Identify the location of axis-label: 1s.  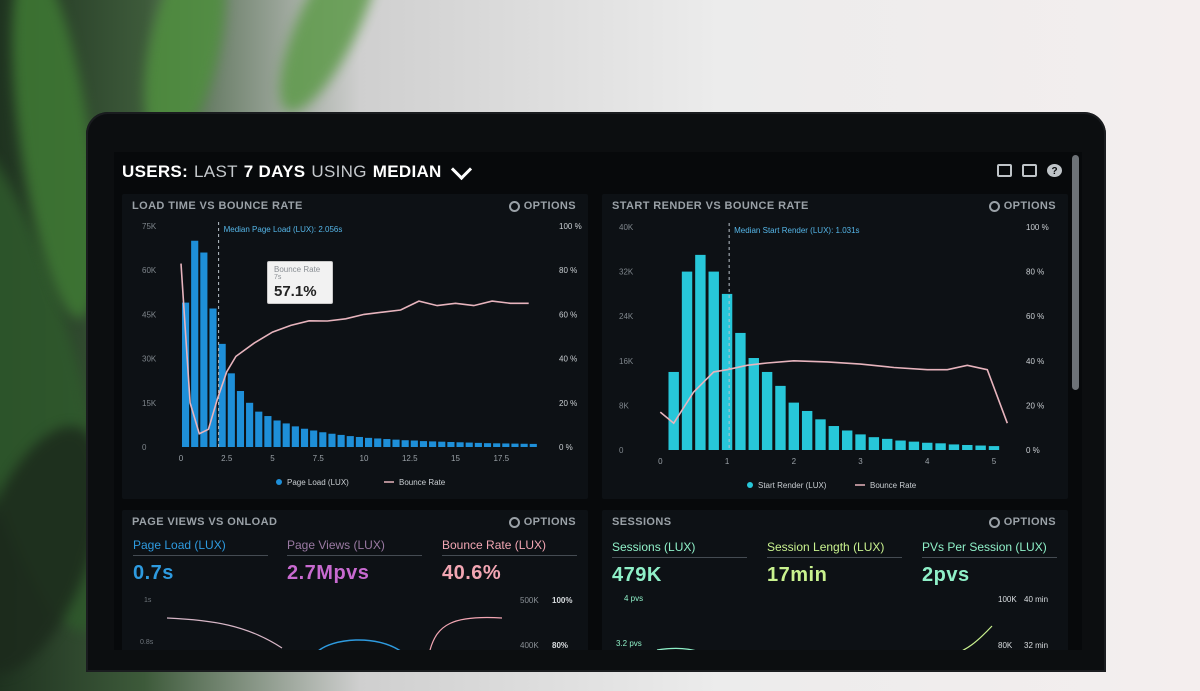
(148, 600).